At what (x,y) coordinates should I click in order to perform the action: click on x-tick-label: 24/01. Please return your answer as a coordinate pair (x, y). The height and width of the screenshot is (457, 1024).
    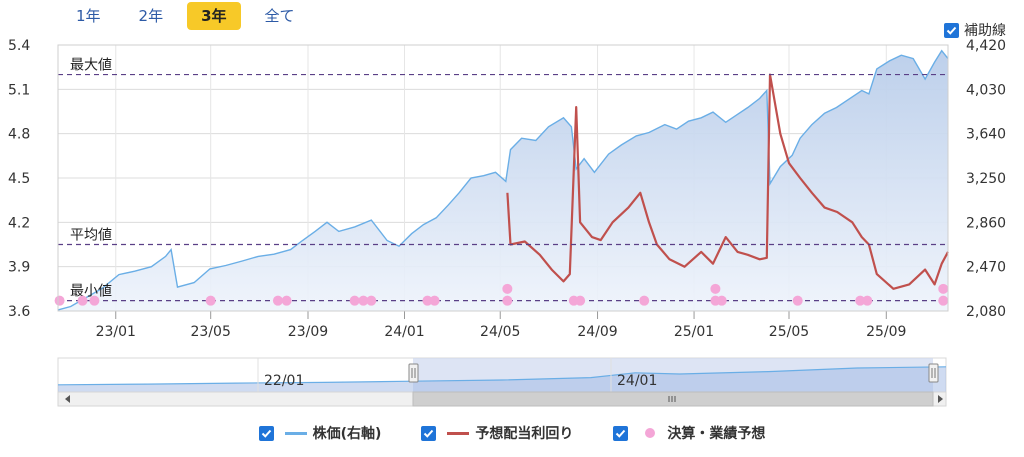
    Looking at the image, I should click on (404, 332).